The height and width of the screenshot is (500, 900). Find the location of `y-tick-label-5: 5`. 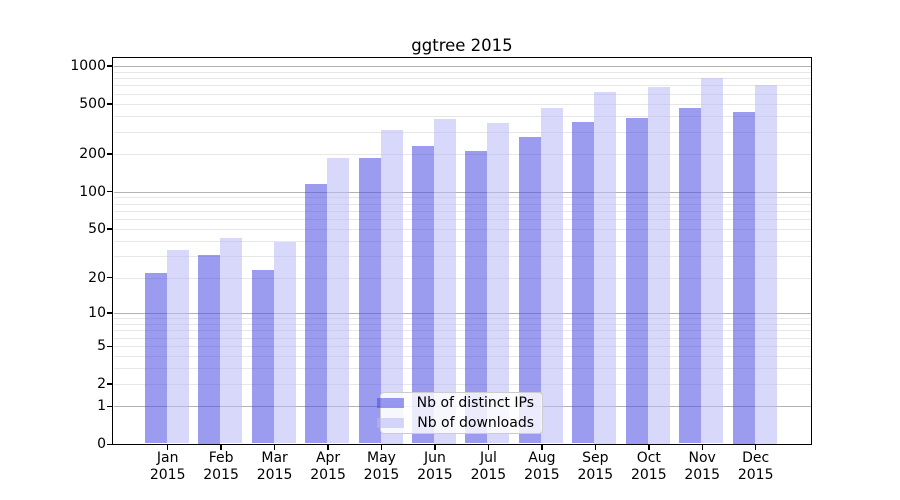

y-tick-label-5: 5 is located at coordinates (101, 346).